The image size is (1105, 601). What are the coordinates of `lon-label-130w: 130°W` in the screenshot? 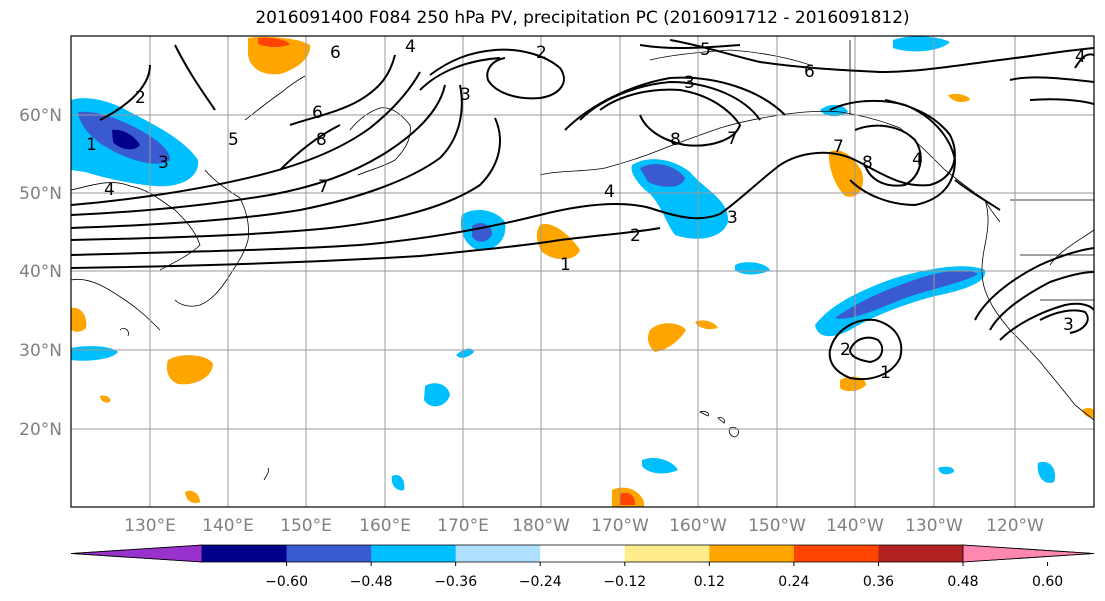 It's located at (934, 526).